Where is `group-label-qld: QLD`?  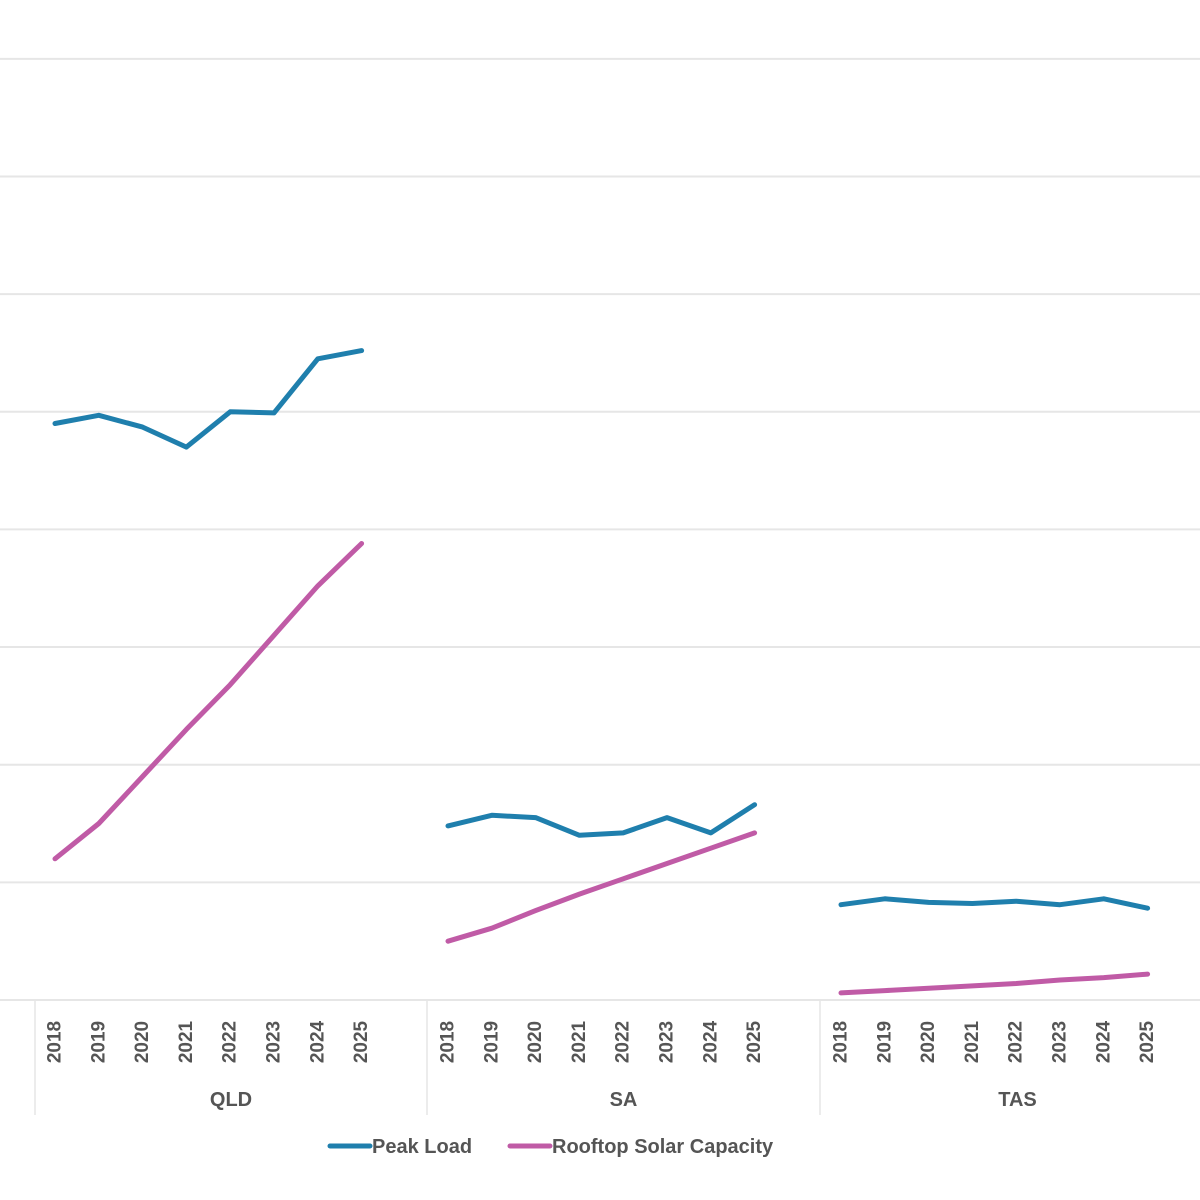
group-label-qld: QLD is located at coordinates (231, 1100).